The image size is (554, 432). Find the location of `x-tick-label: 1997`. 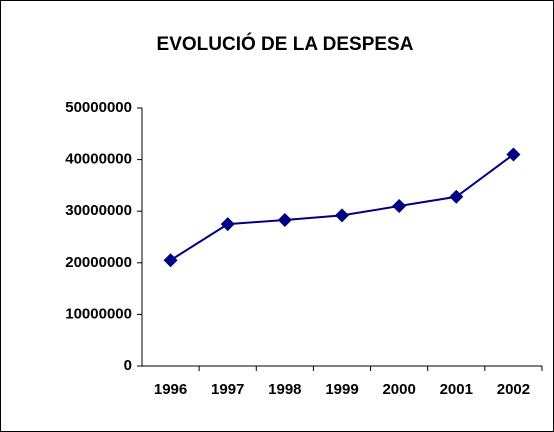

x-tick-label: 1997 is located at coordinates (227, 389).